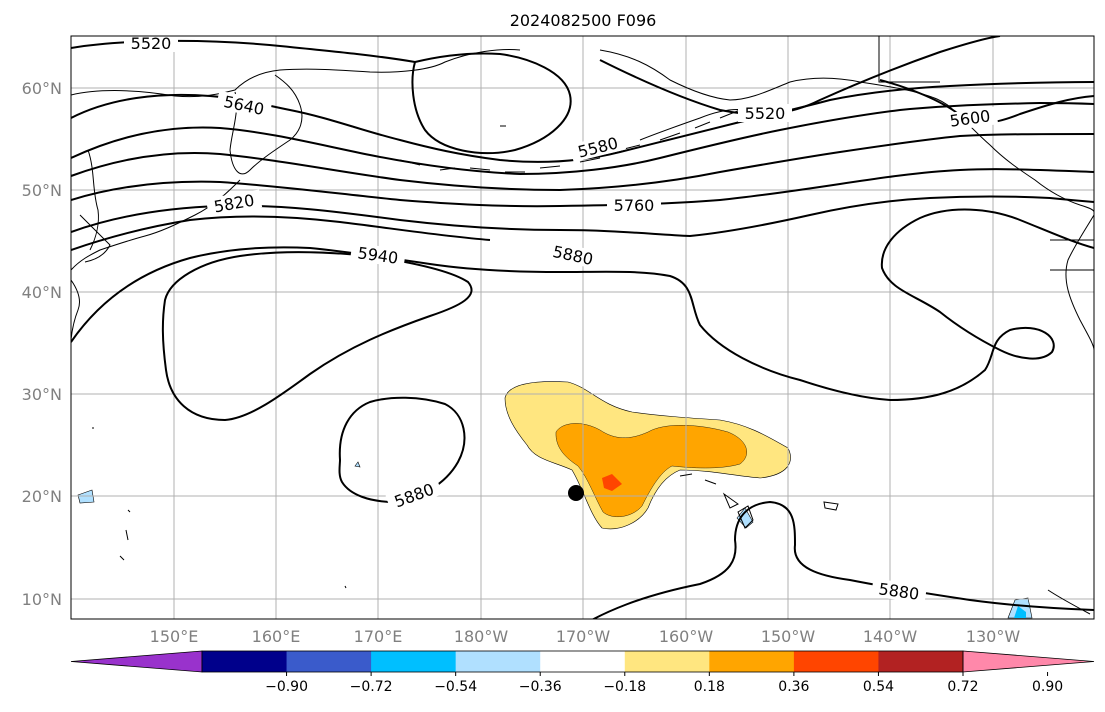 The height and width of the screenshot is (712, 1105). I want to click on lon-tick-160e: 160°E, so click(276, 636).